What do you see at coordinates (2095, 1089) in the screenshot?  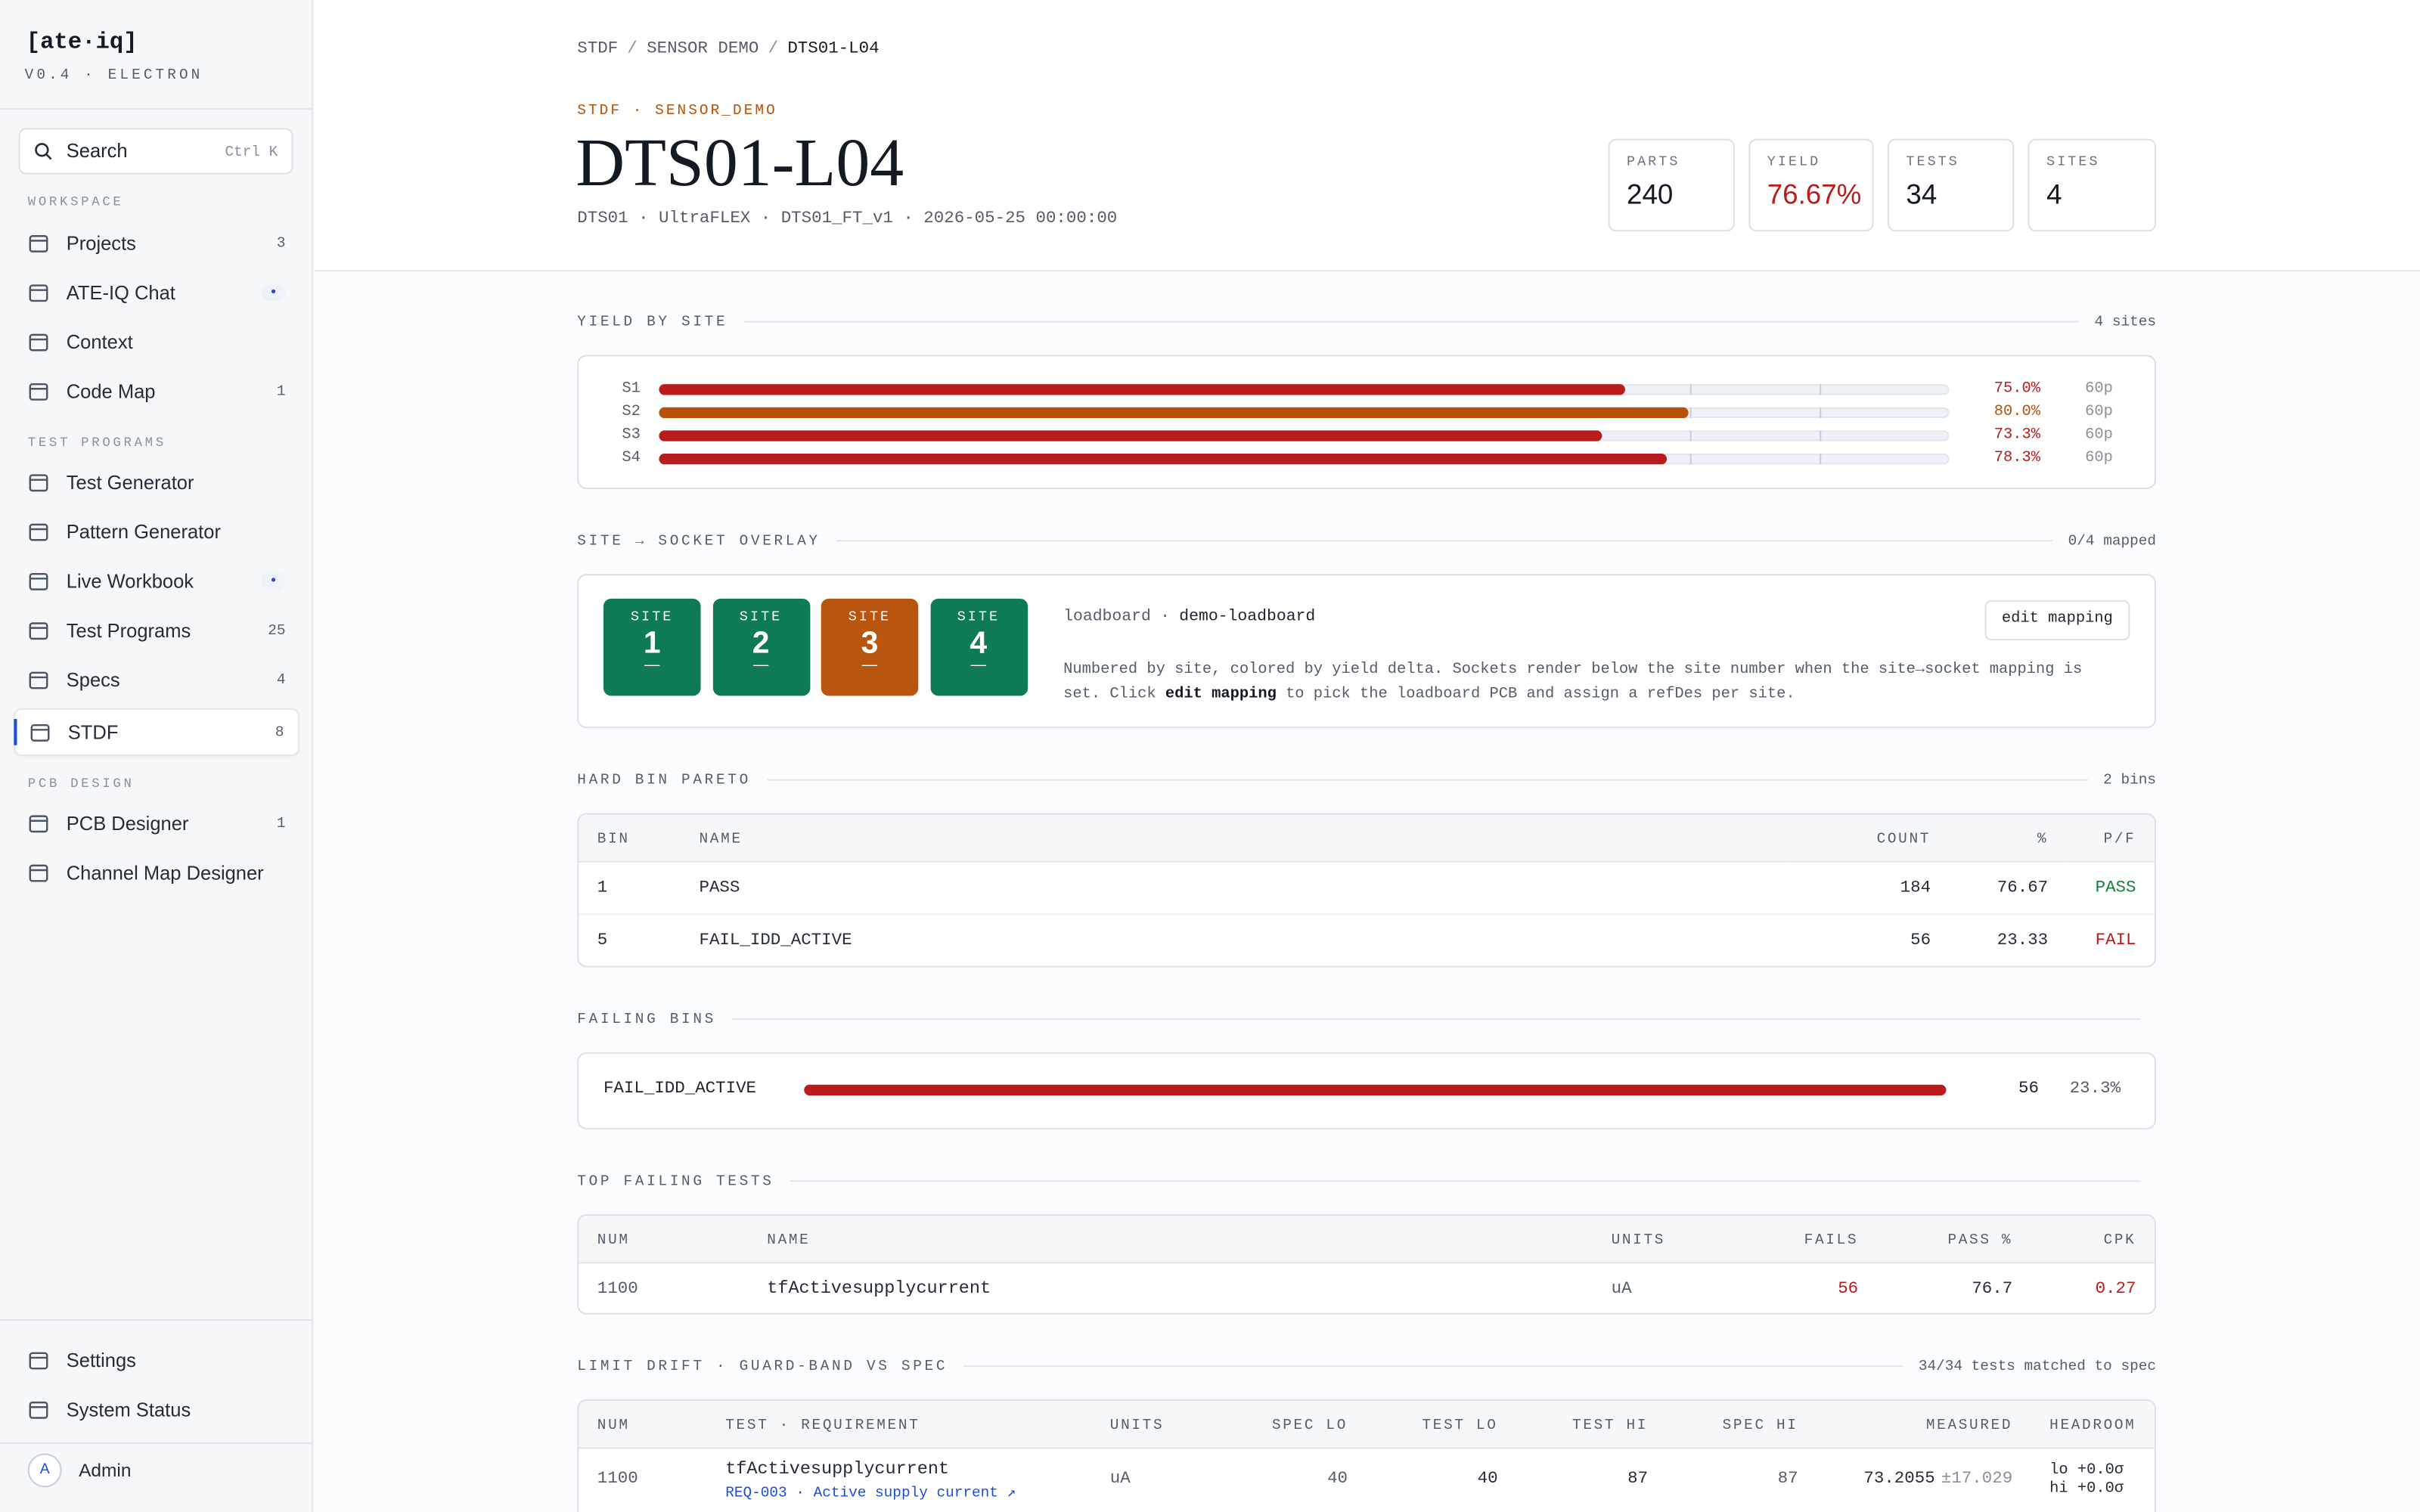 I see `bin-pct: 23.3%` at bounding box center [2095, 1089].